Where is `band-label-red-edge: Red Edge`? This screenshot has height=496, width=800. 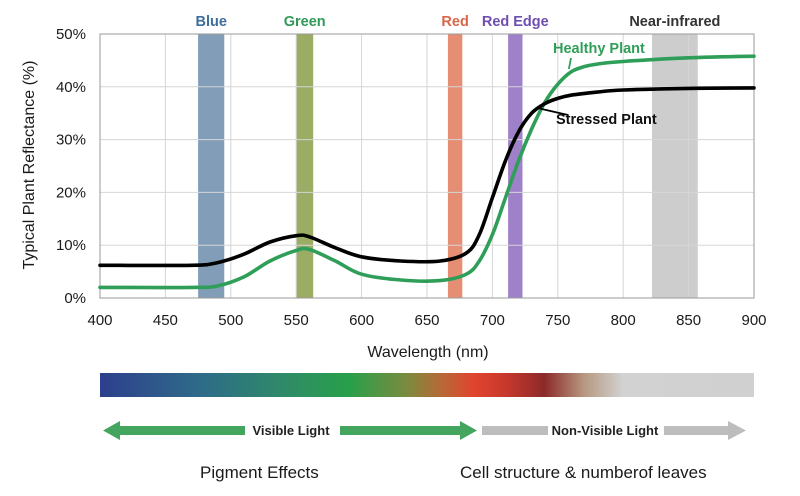 band-label-red-edge: Red Edge is located at coordinates (515, 22).